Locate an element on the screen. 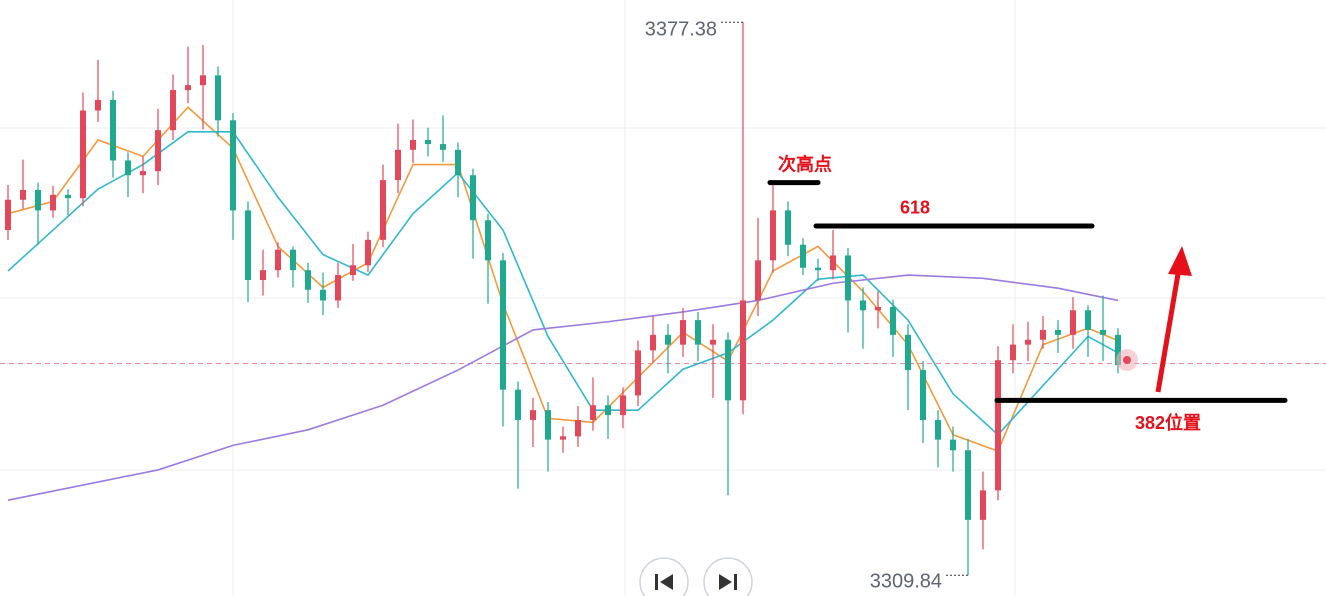 This screenshot has height=596, width=1326. arrow is located at coordinates (1173, 319).